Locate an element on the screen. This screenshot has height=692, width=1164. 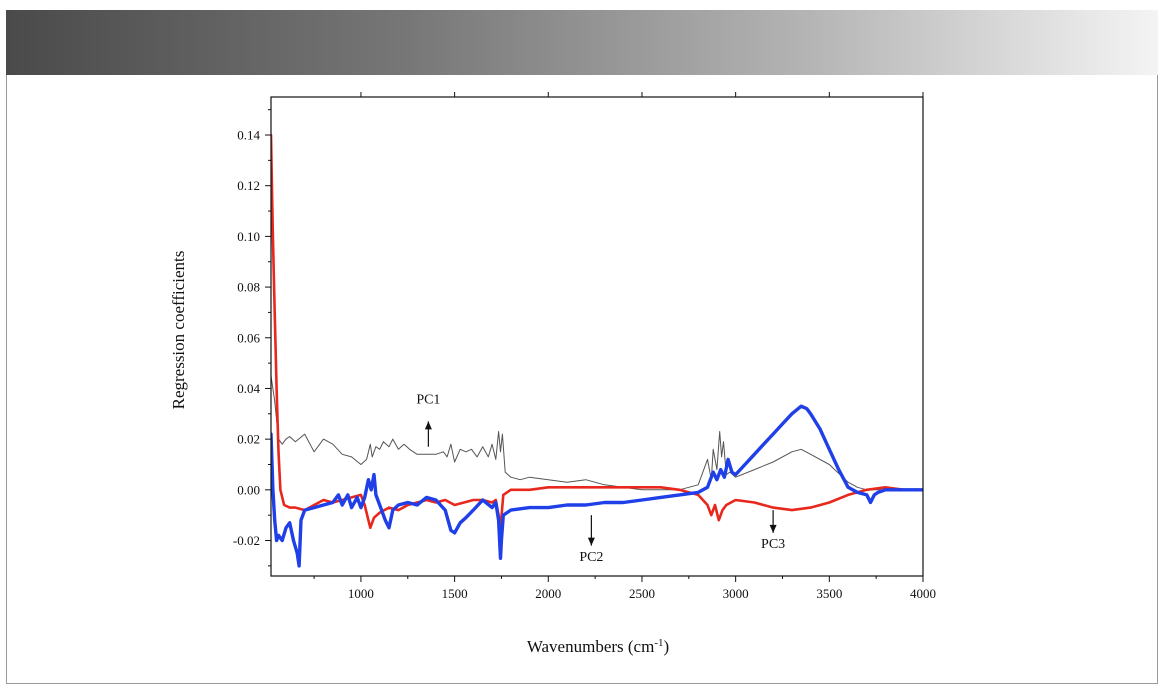
x-tick-label: 2500 is located at coordinates (642, 593).